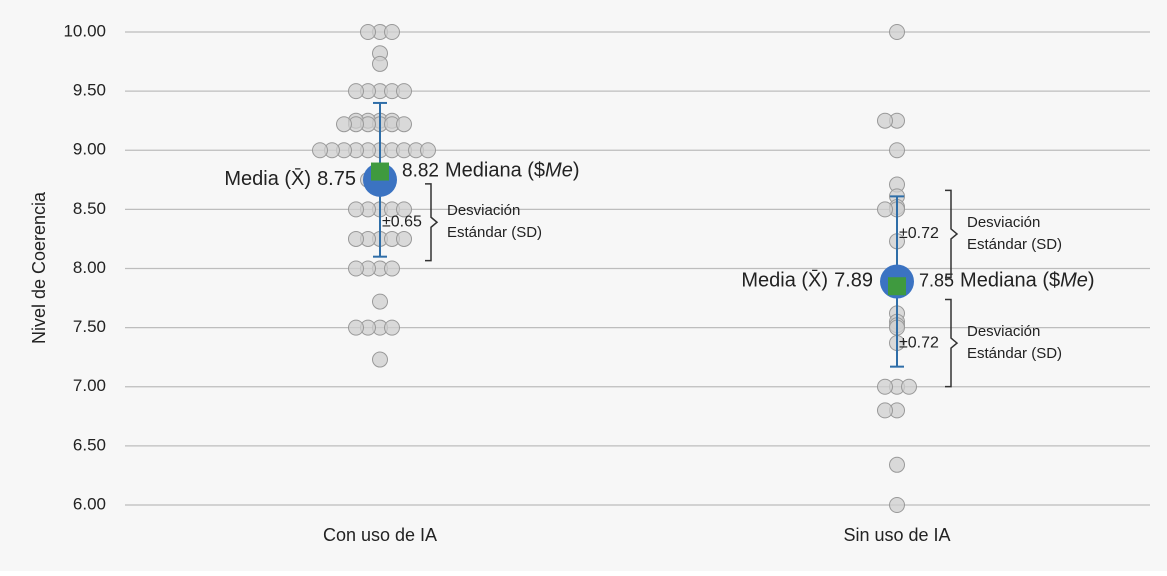 The width and height of the screenshot is (1167, 576). What do you see at coordinates (853, 281) in the screenshot?
I see `mean-value: 7.89` at bounding box center [853, 281].